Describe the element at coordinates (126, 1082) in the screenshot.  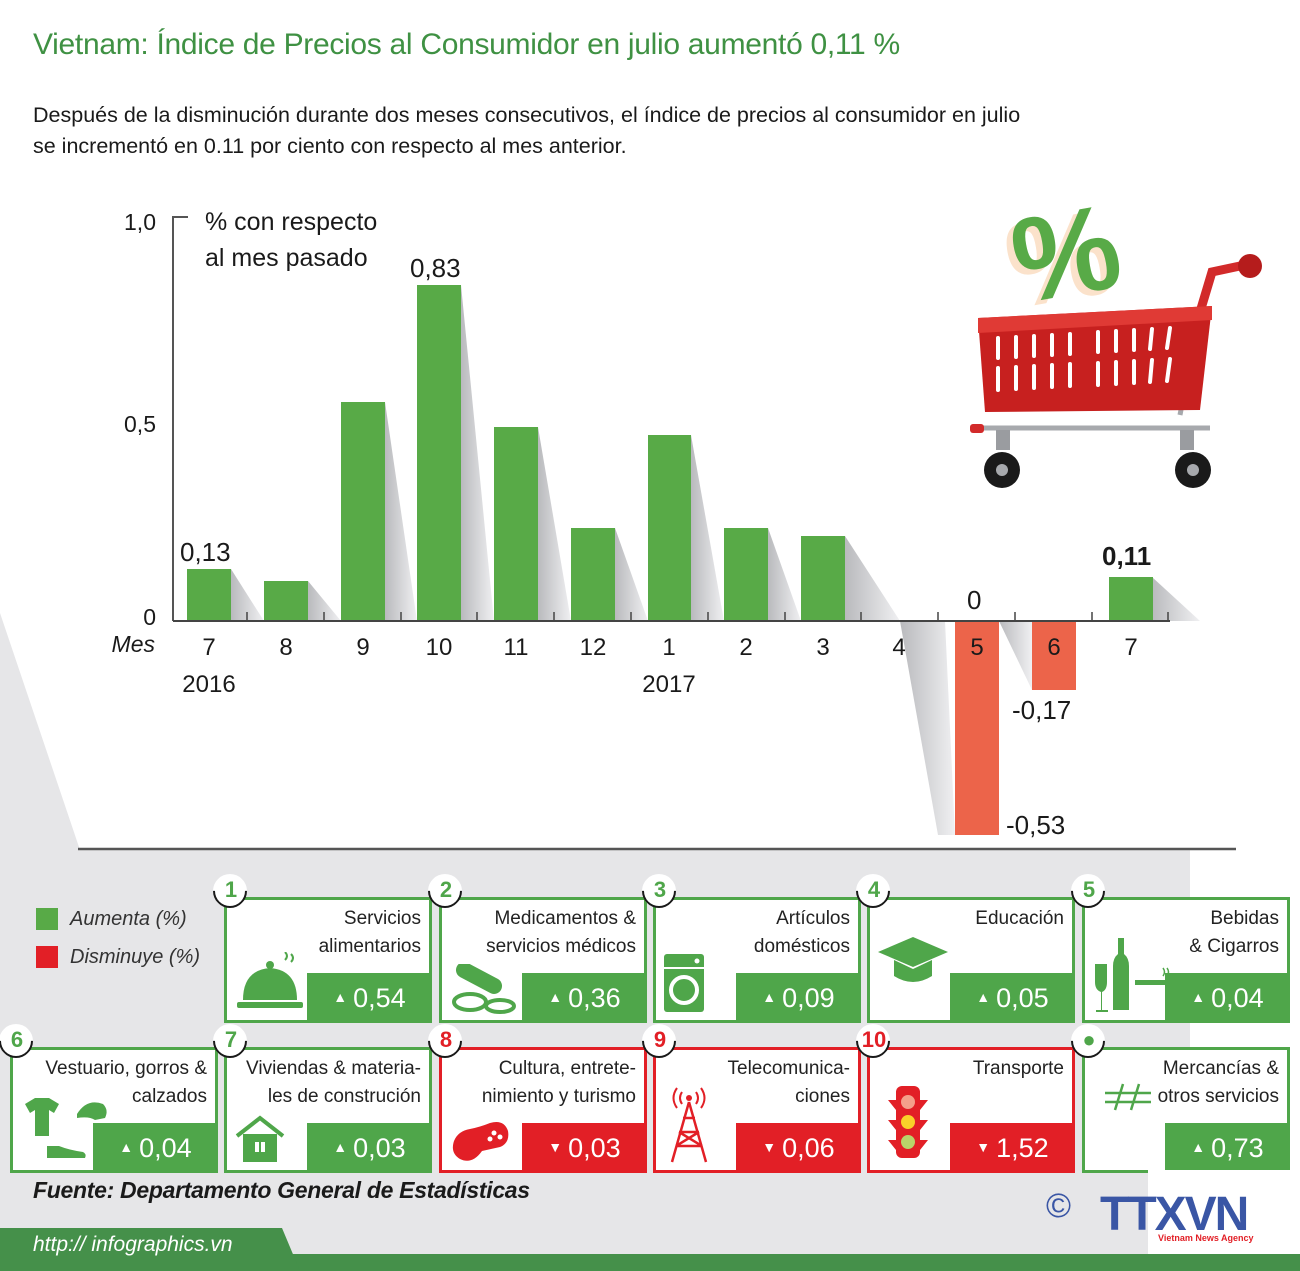
I see `card-label: Vestuario, gorros & calzados` at that location.